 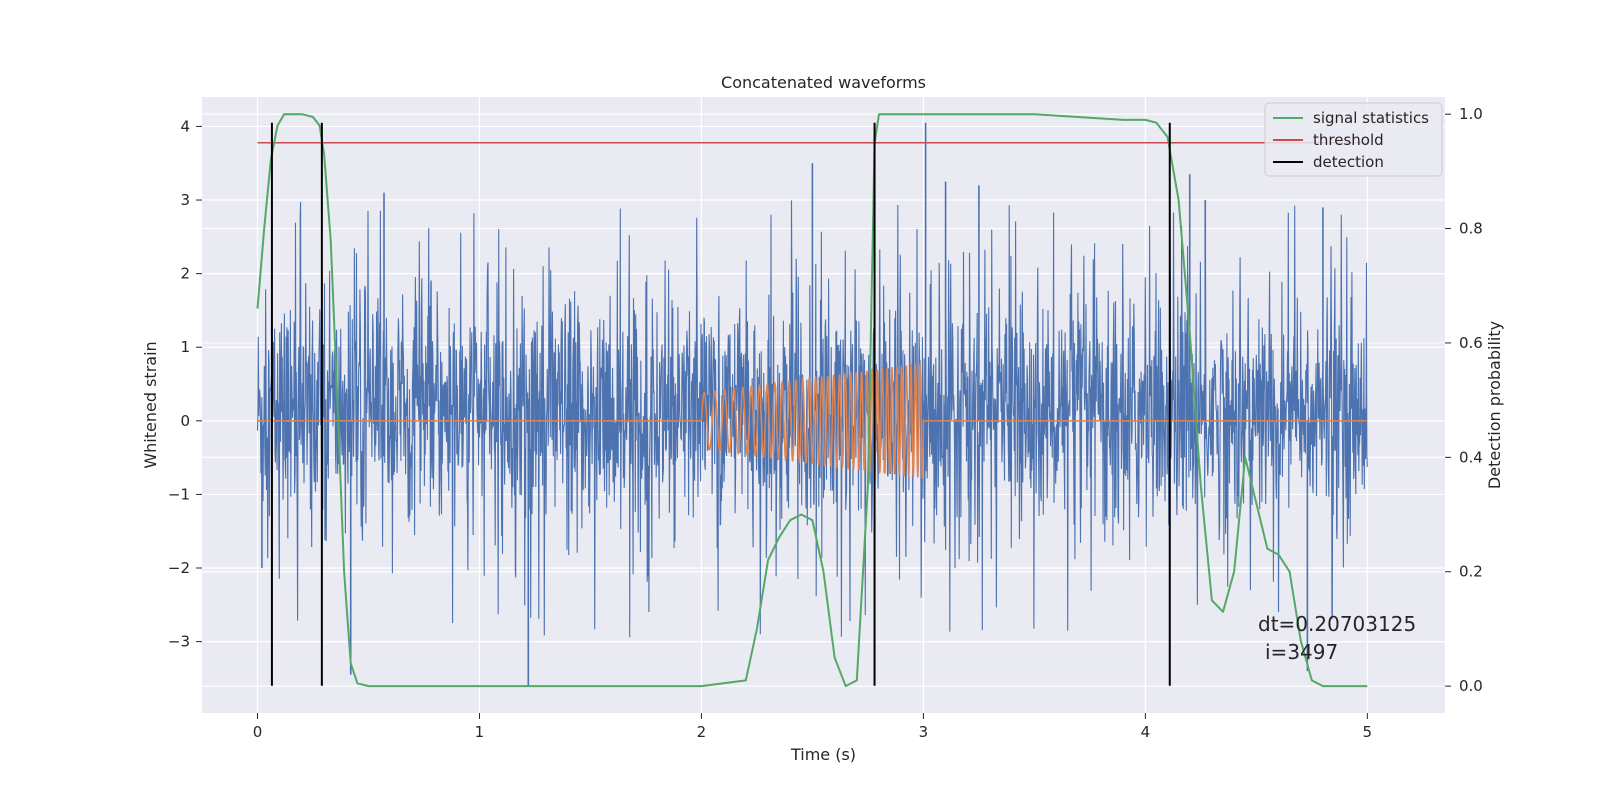 What do you see at coordinates (1371, 118) in the screenshot?
I see `legend-label-signal-statistics: signal statistics` at bounding box center [1371, 118].